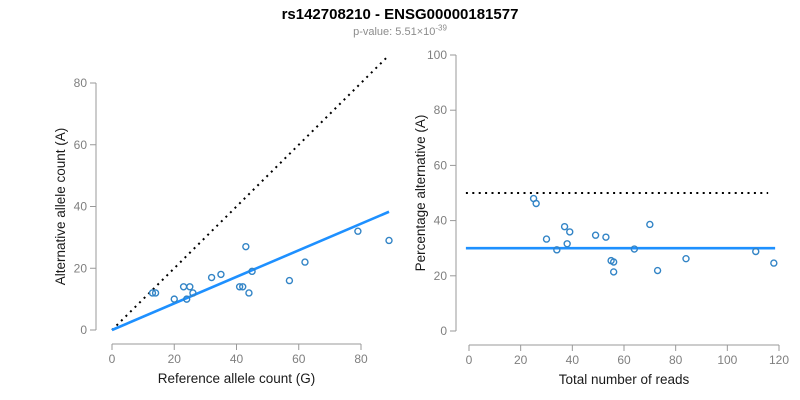 This screenshot has width=800, height=400. Describe the element at coordinates (400, 14) in the screenshot. I see `chart-title: rs142708210 - ENSG00000181577` at that location.